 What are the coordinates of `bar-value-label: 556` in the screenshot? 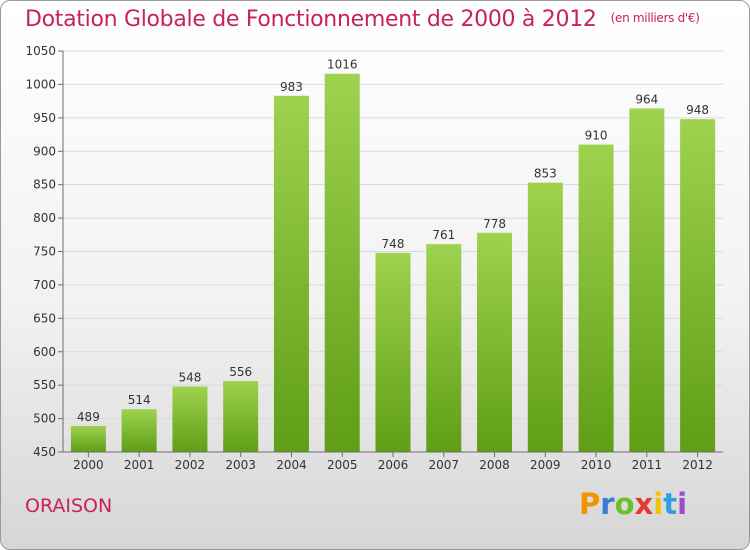 It's located at (240, 372).